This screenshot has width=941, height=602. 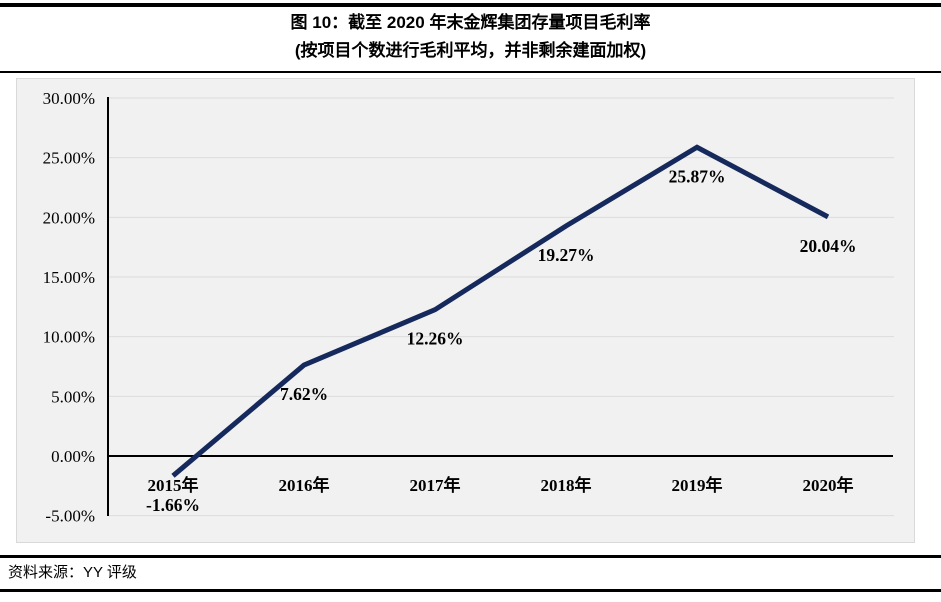 I want to click on x-axis-category-label: 2018年, so click(x=566, y=485).